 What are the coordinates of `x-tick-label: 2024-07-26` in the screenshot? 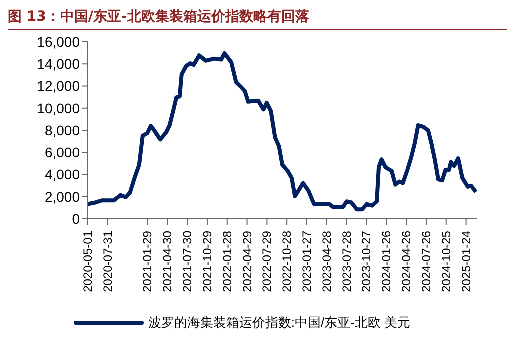 It's located at (426, 261).